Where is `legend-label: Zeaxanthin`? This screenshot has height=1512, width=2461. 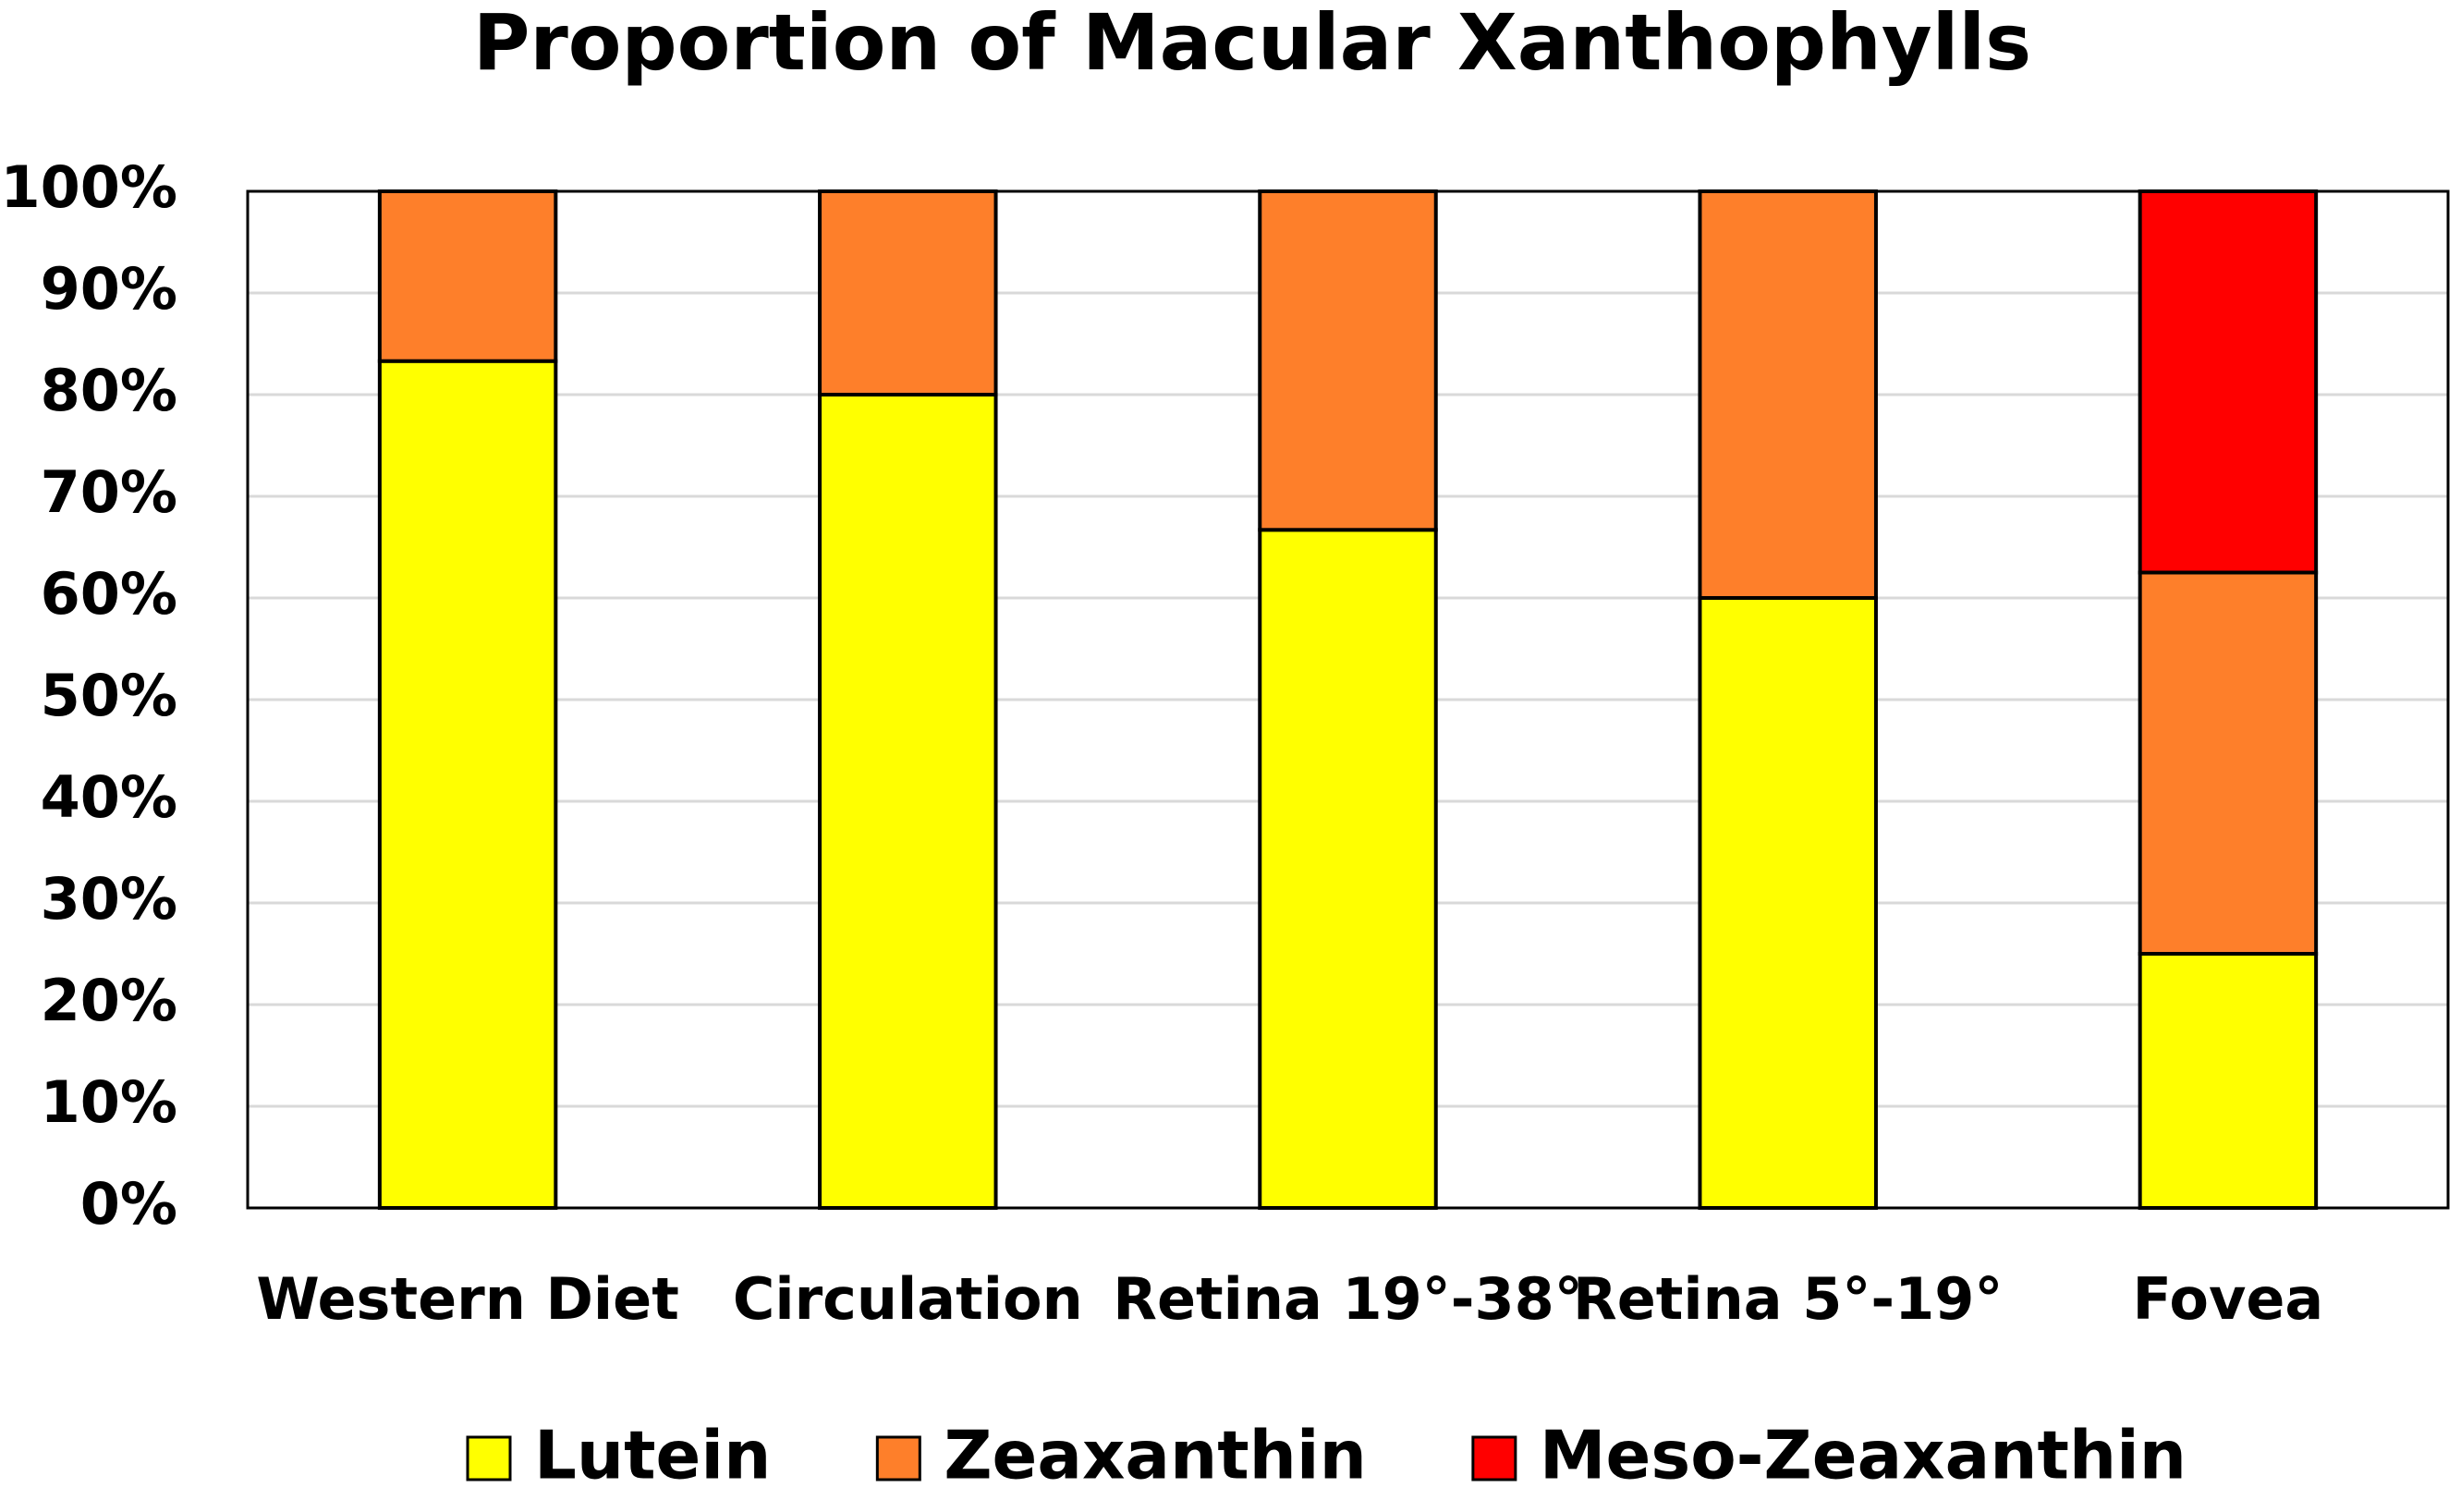 legend-label: Zeaxanthin is located at coordinates (1155, 1456).